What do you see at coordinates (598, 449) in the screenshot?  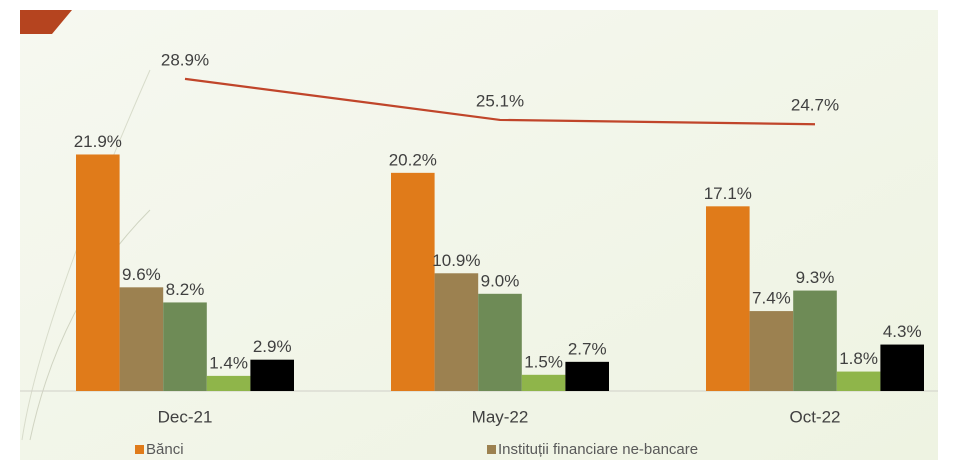 I see `legend: Instituții financiare ne-bancare` at bounding box center [598, 449].